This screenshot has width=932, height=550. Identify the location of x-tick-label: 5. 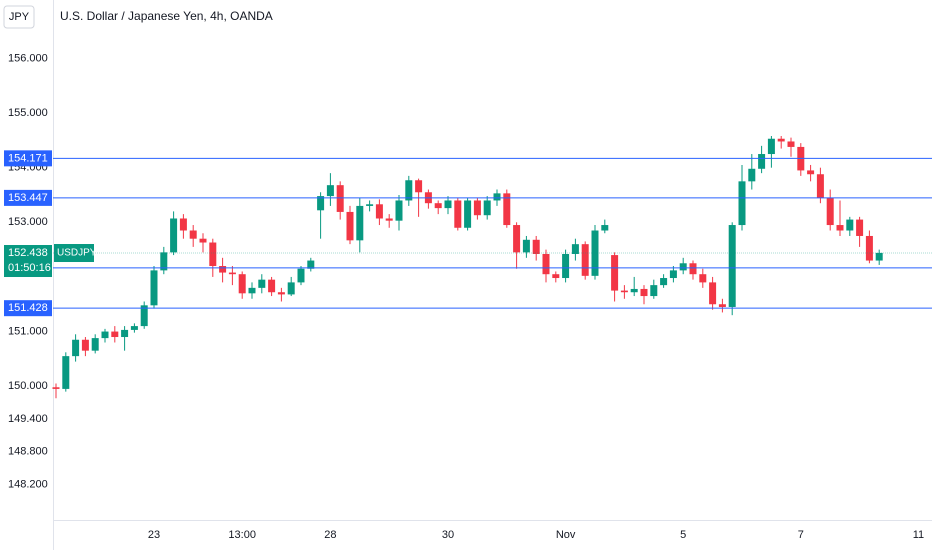
(683, 535).